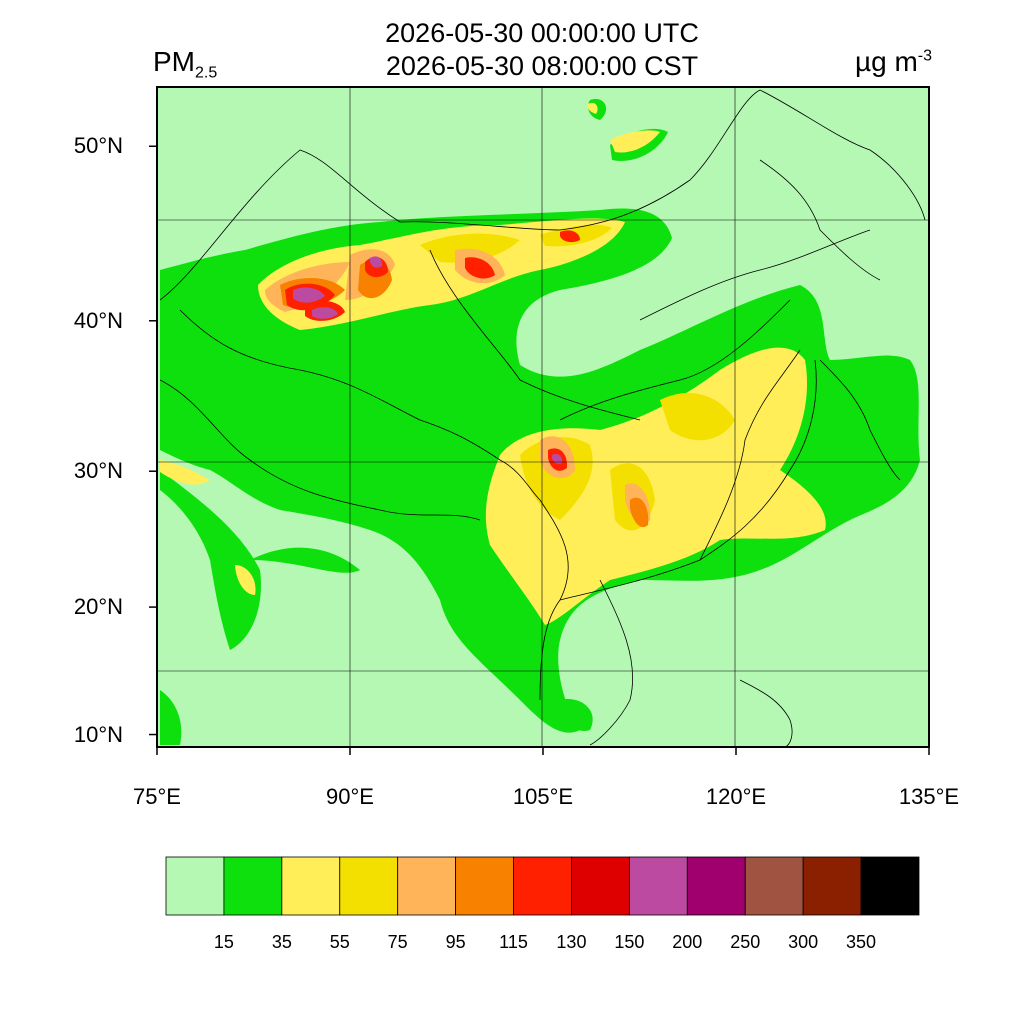 The image size is (1024, 1024). I want to click on colorbar-label: 300, so click(803, 942).